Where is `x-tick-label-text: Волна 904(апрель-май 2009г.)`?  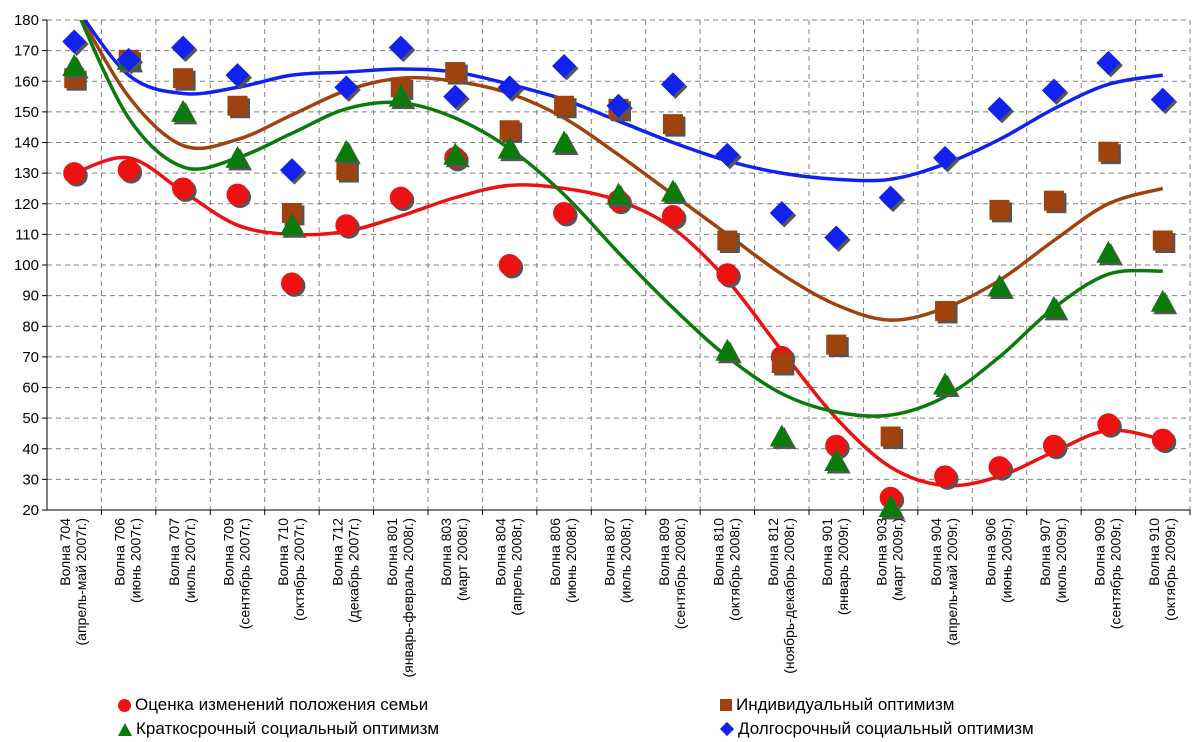
x-tick-label-text: Волна 904(апрель-май 2009г.) is located at coordinates (944, 582).